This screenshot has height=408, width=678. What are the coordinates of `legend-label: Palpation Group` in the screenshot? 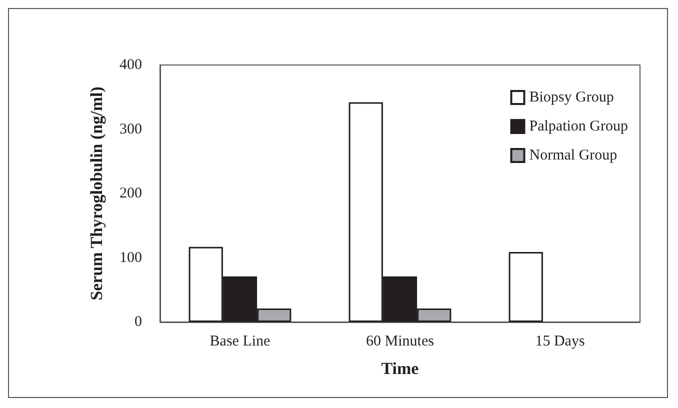 It's located at (578, 126).